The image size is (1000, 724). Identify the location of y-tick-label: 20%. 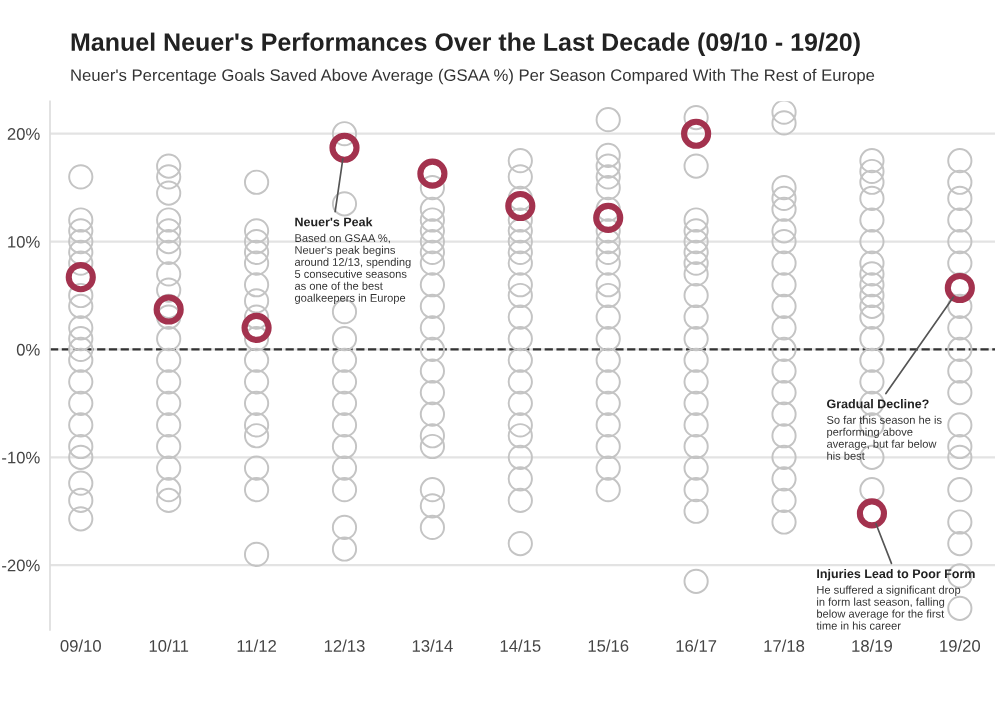
(23, 134).